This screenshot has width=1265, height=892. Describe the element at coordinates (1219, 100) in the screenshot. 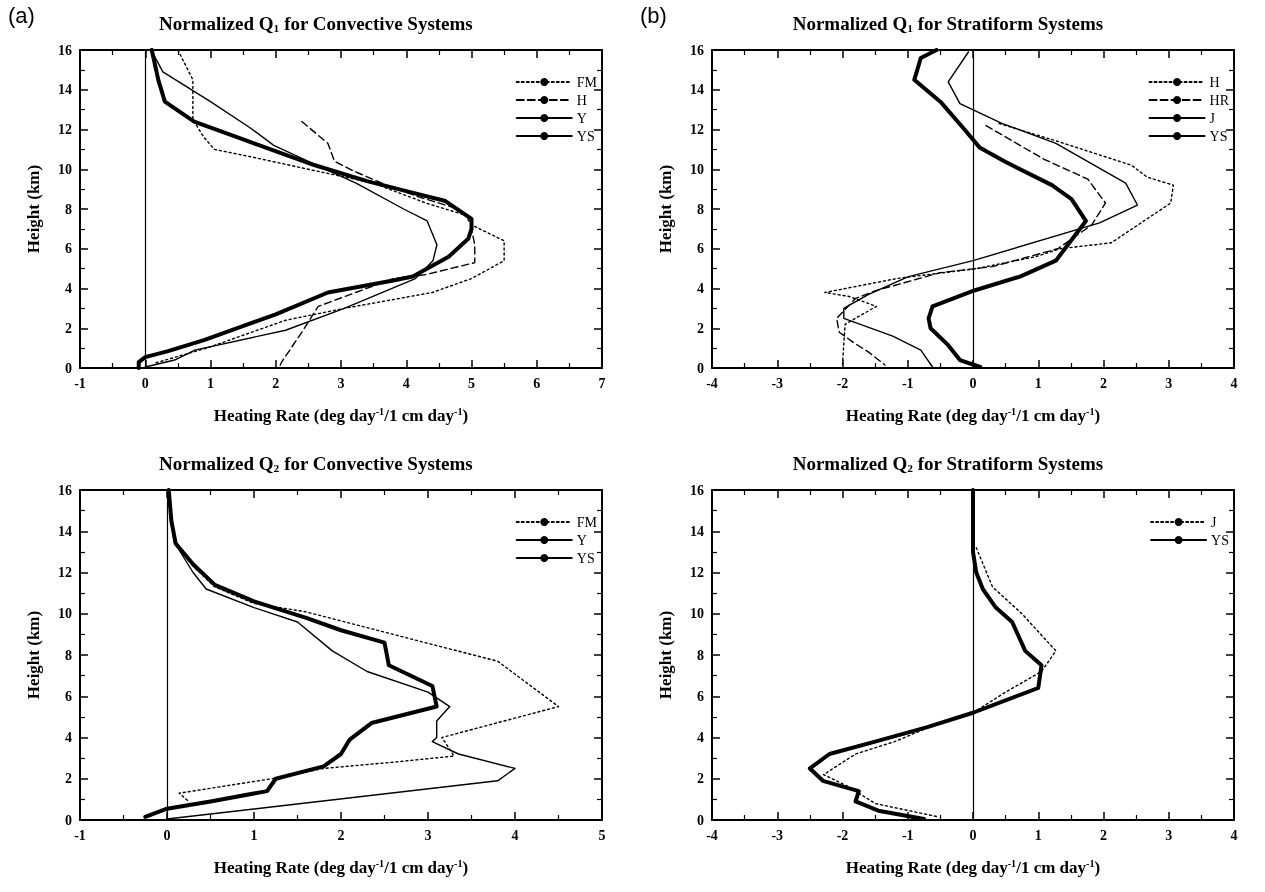

I see `legend-label: HR` at that location.